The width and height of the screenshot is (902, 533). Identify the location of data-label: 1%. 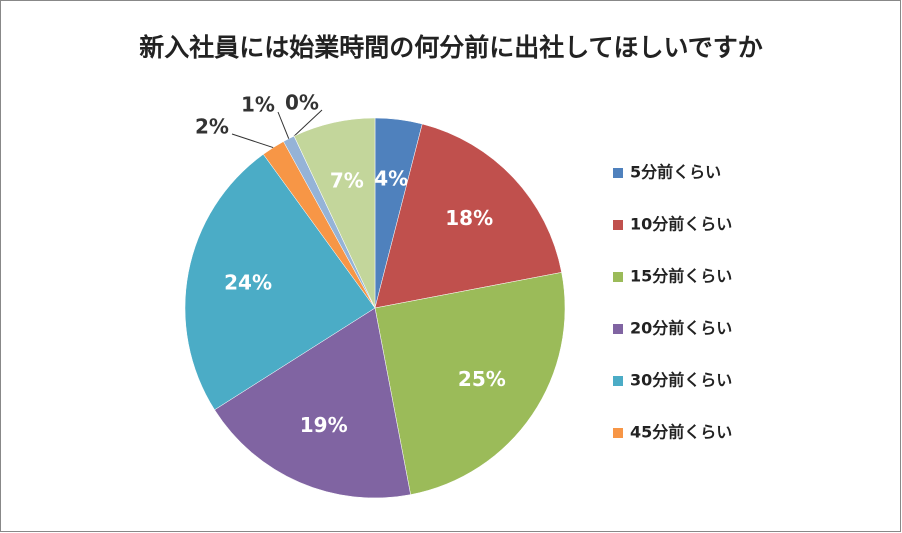
(258, 105).